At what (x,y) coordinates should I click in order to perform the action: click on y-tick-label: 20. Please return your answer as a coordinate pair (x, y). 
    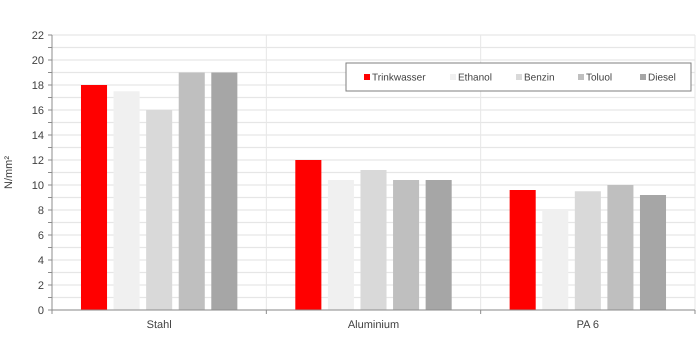
    Looking at the image, I should click on (38, 60).